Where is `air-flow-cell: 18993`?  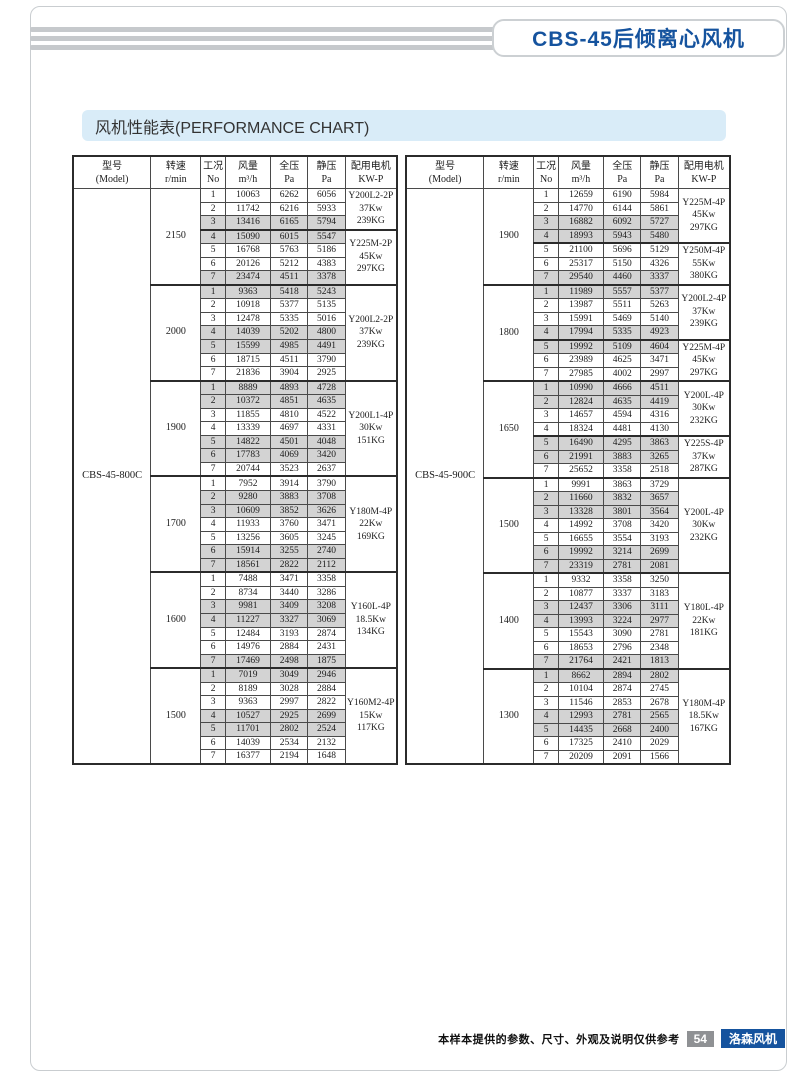 air-flow-cell: 18993 is located at coordinates (581, 236).